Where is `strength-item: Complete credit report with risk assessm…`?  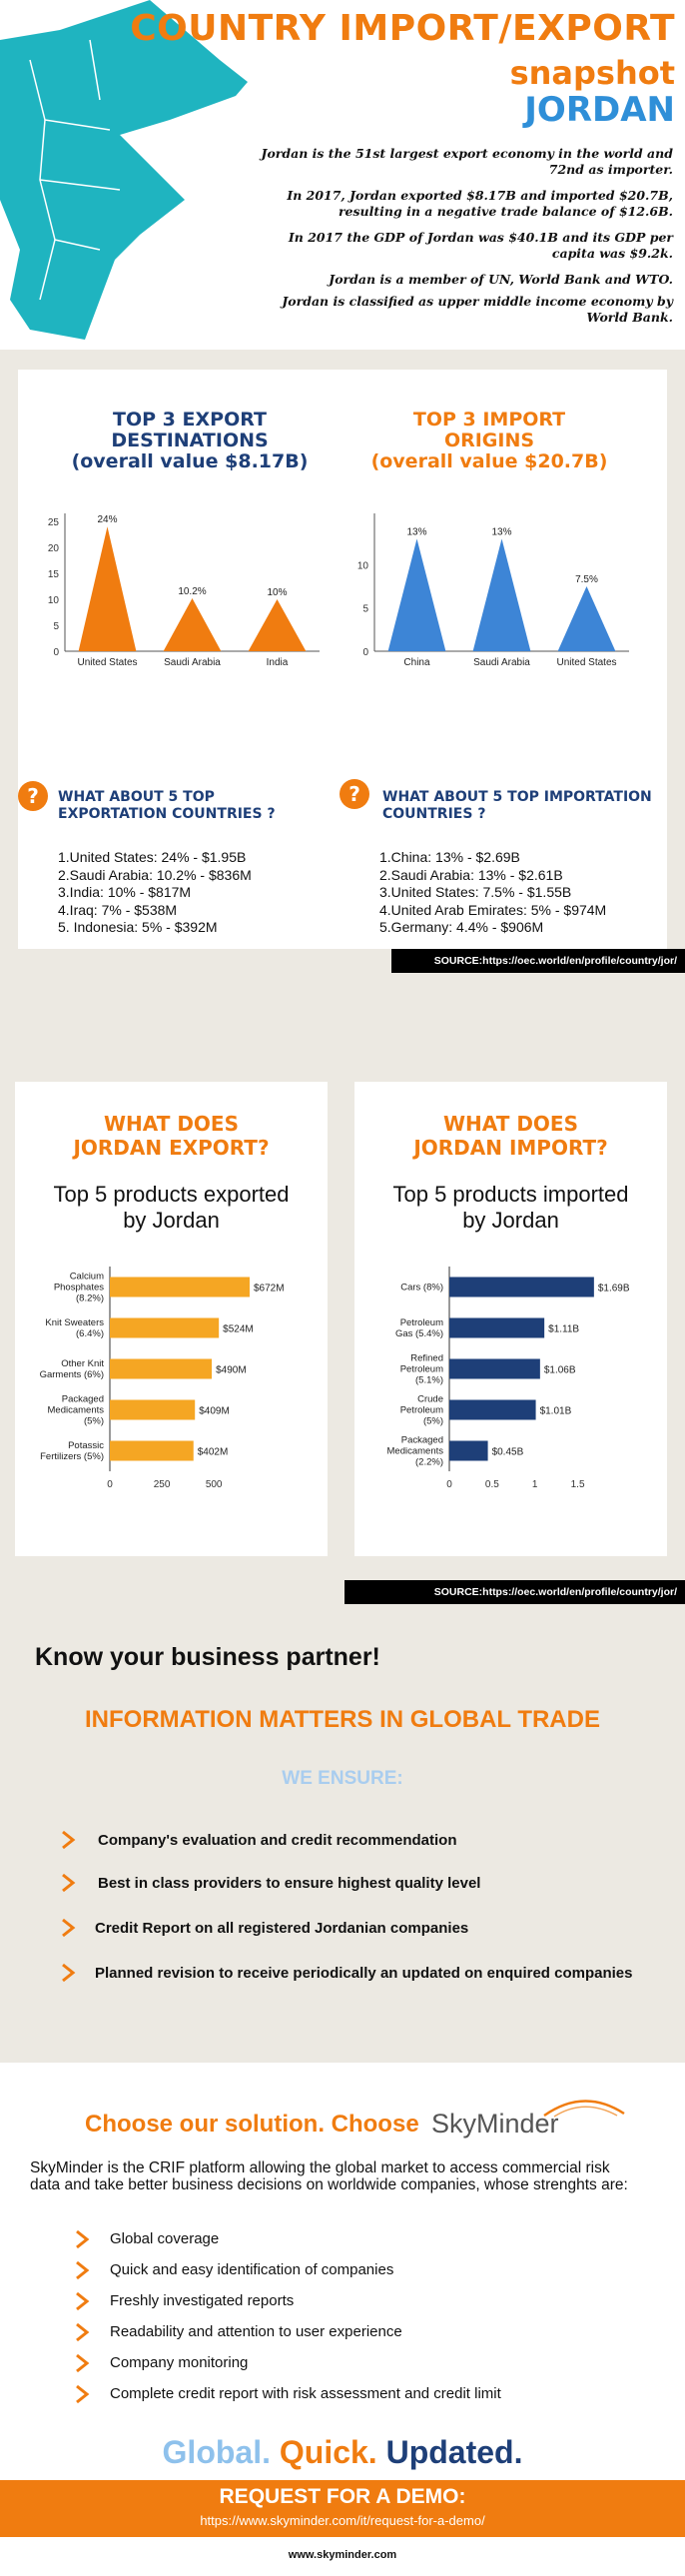 strength-item: Complete credit report with risk assessm… is located at coordinates (305, 2394).